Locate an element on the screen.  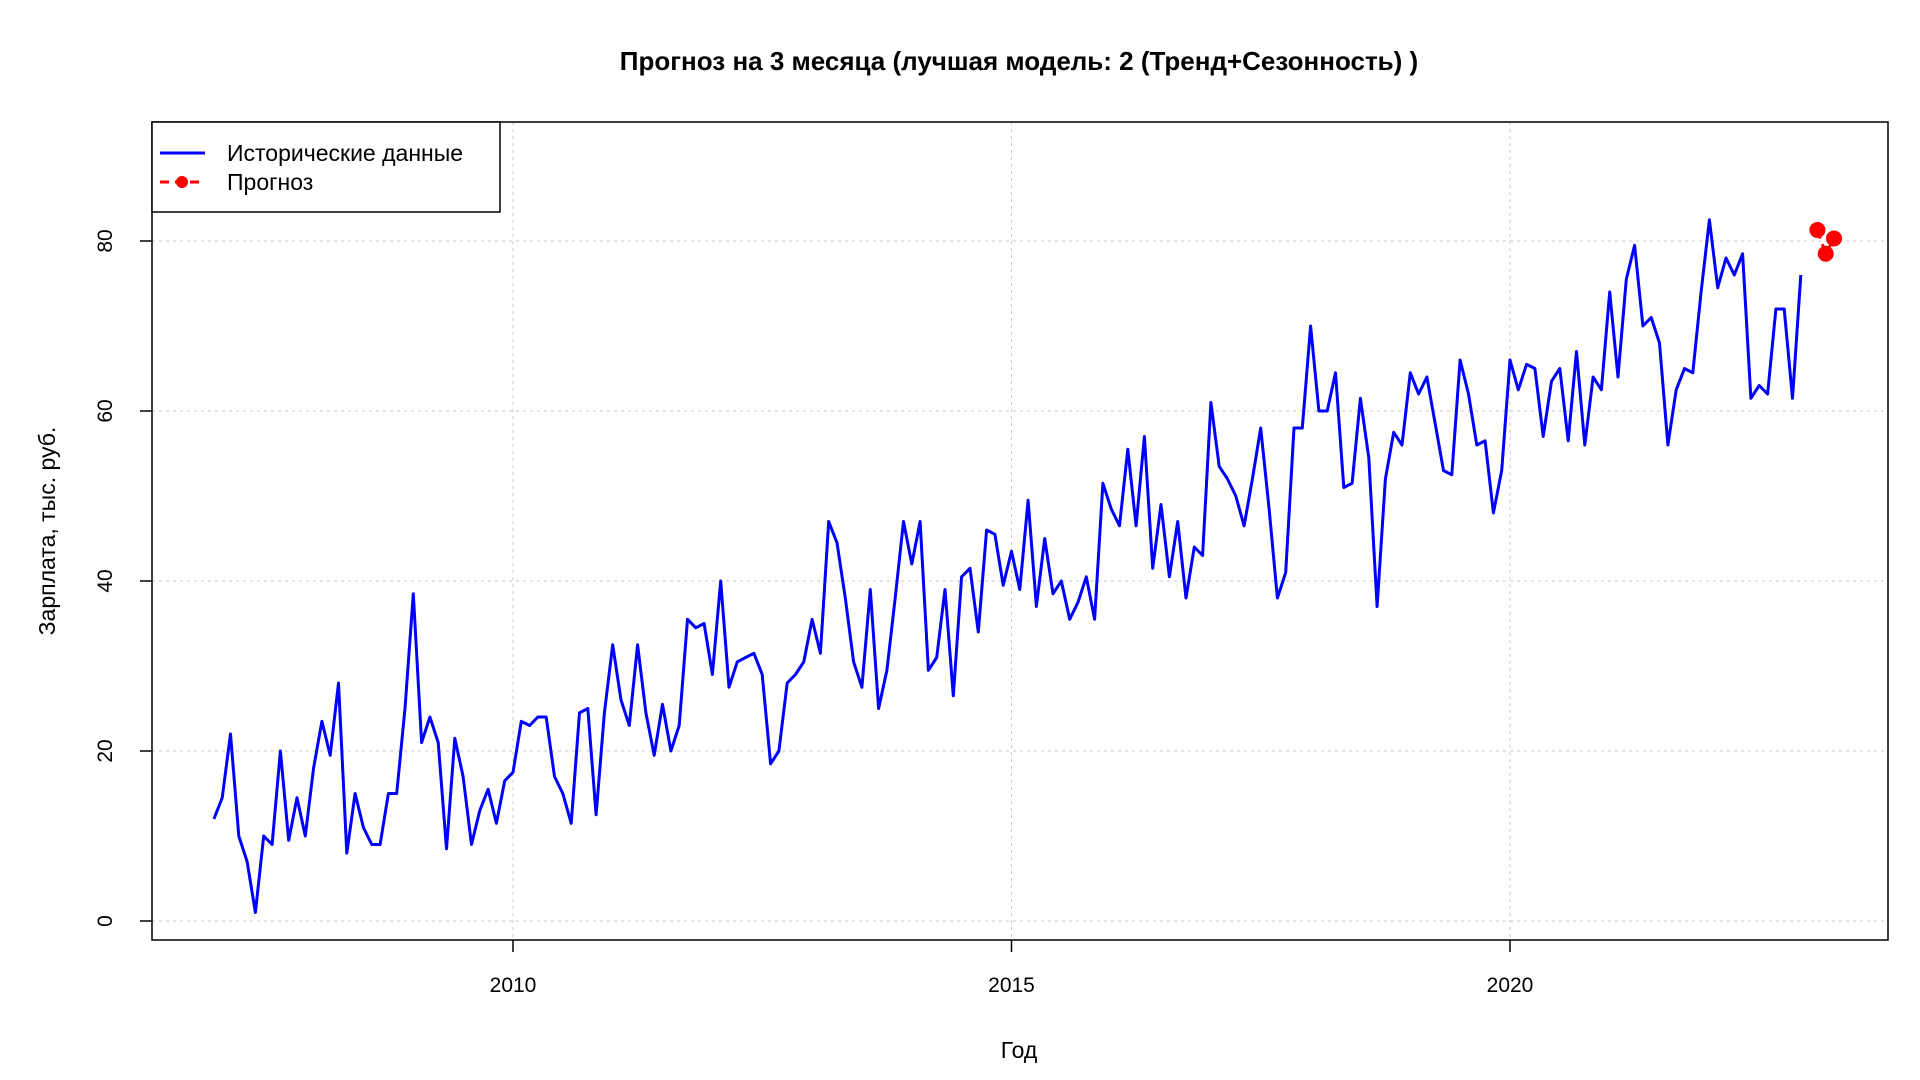
legend-forecast-label: Прогноз is located at coordinates (270, 182).